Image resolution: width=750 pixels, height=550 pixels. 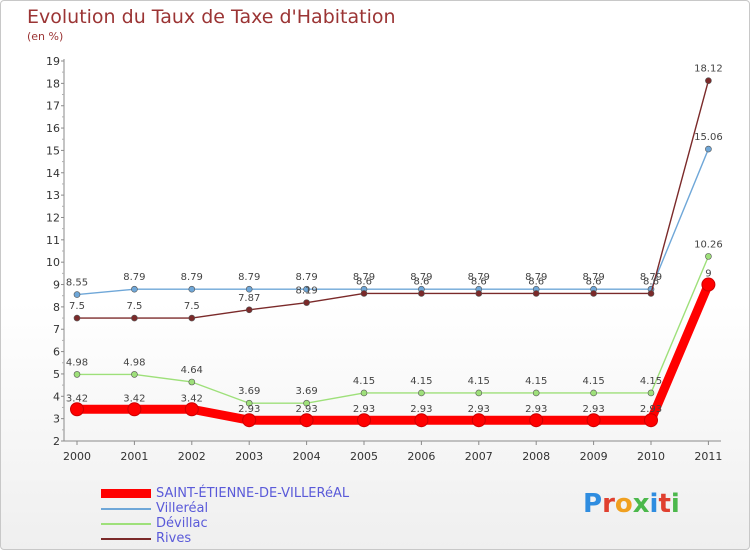 I want to click on x-tick-label: 2010, so click(x=651, y=456).